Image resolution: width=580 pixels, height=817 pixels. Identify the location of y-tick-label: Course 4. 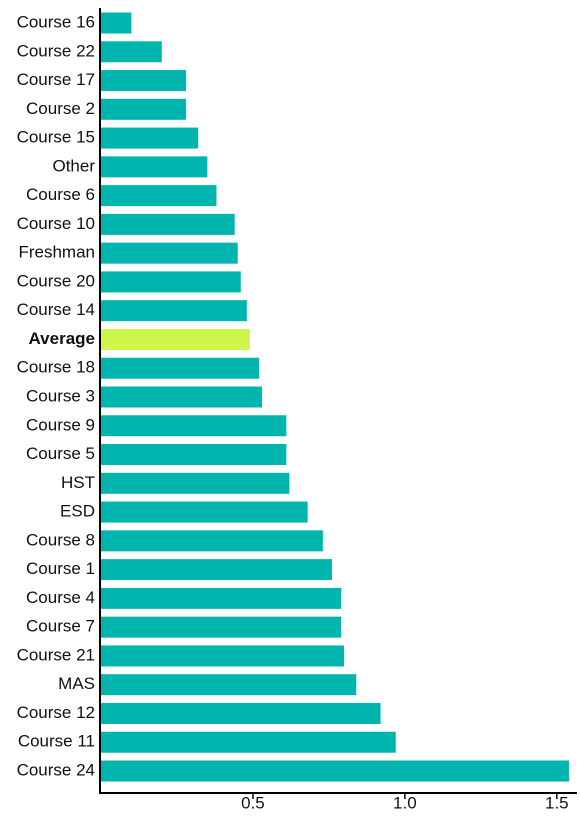
(60, 597).